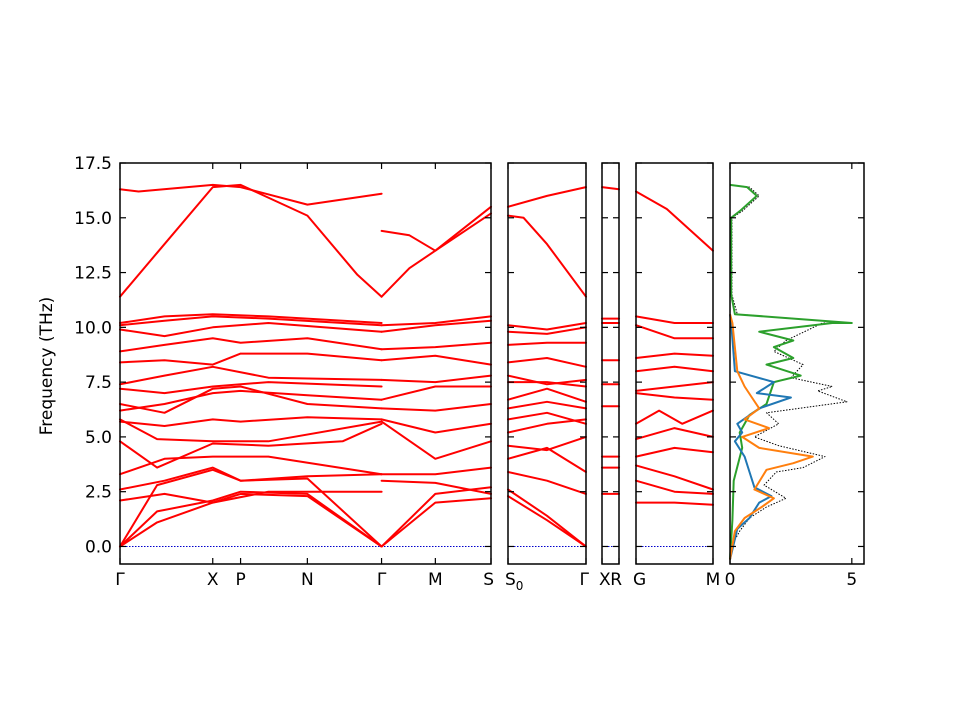 The image size is (960, 720). I want to click on x-tick-label-text: P, so click(240, 580).